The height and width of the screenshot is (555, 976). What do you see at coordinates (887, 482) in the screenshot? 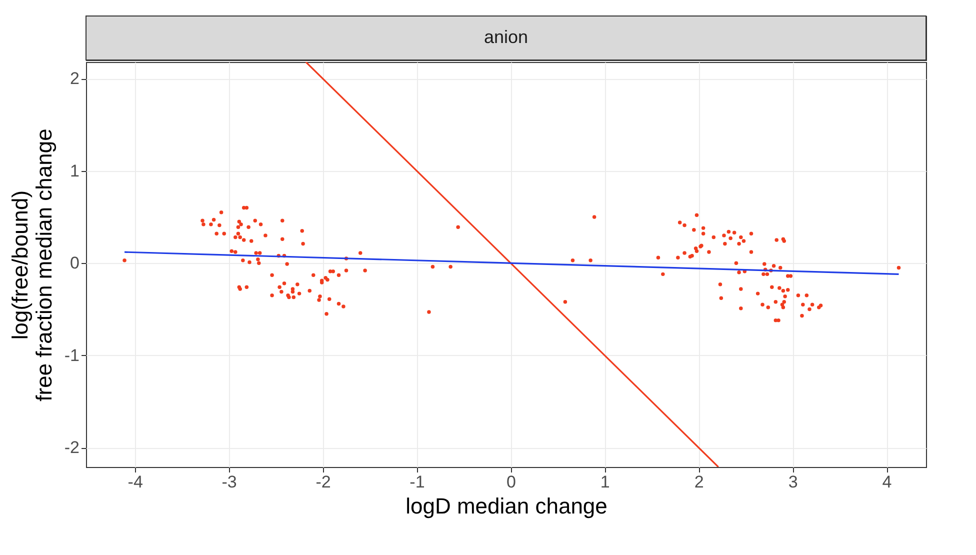
I see `x-tick-label: 4` at bounding box center [887, 482].